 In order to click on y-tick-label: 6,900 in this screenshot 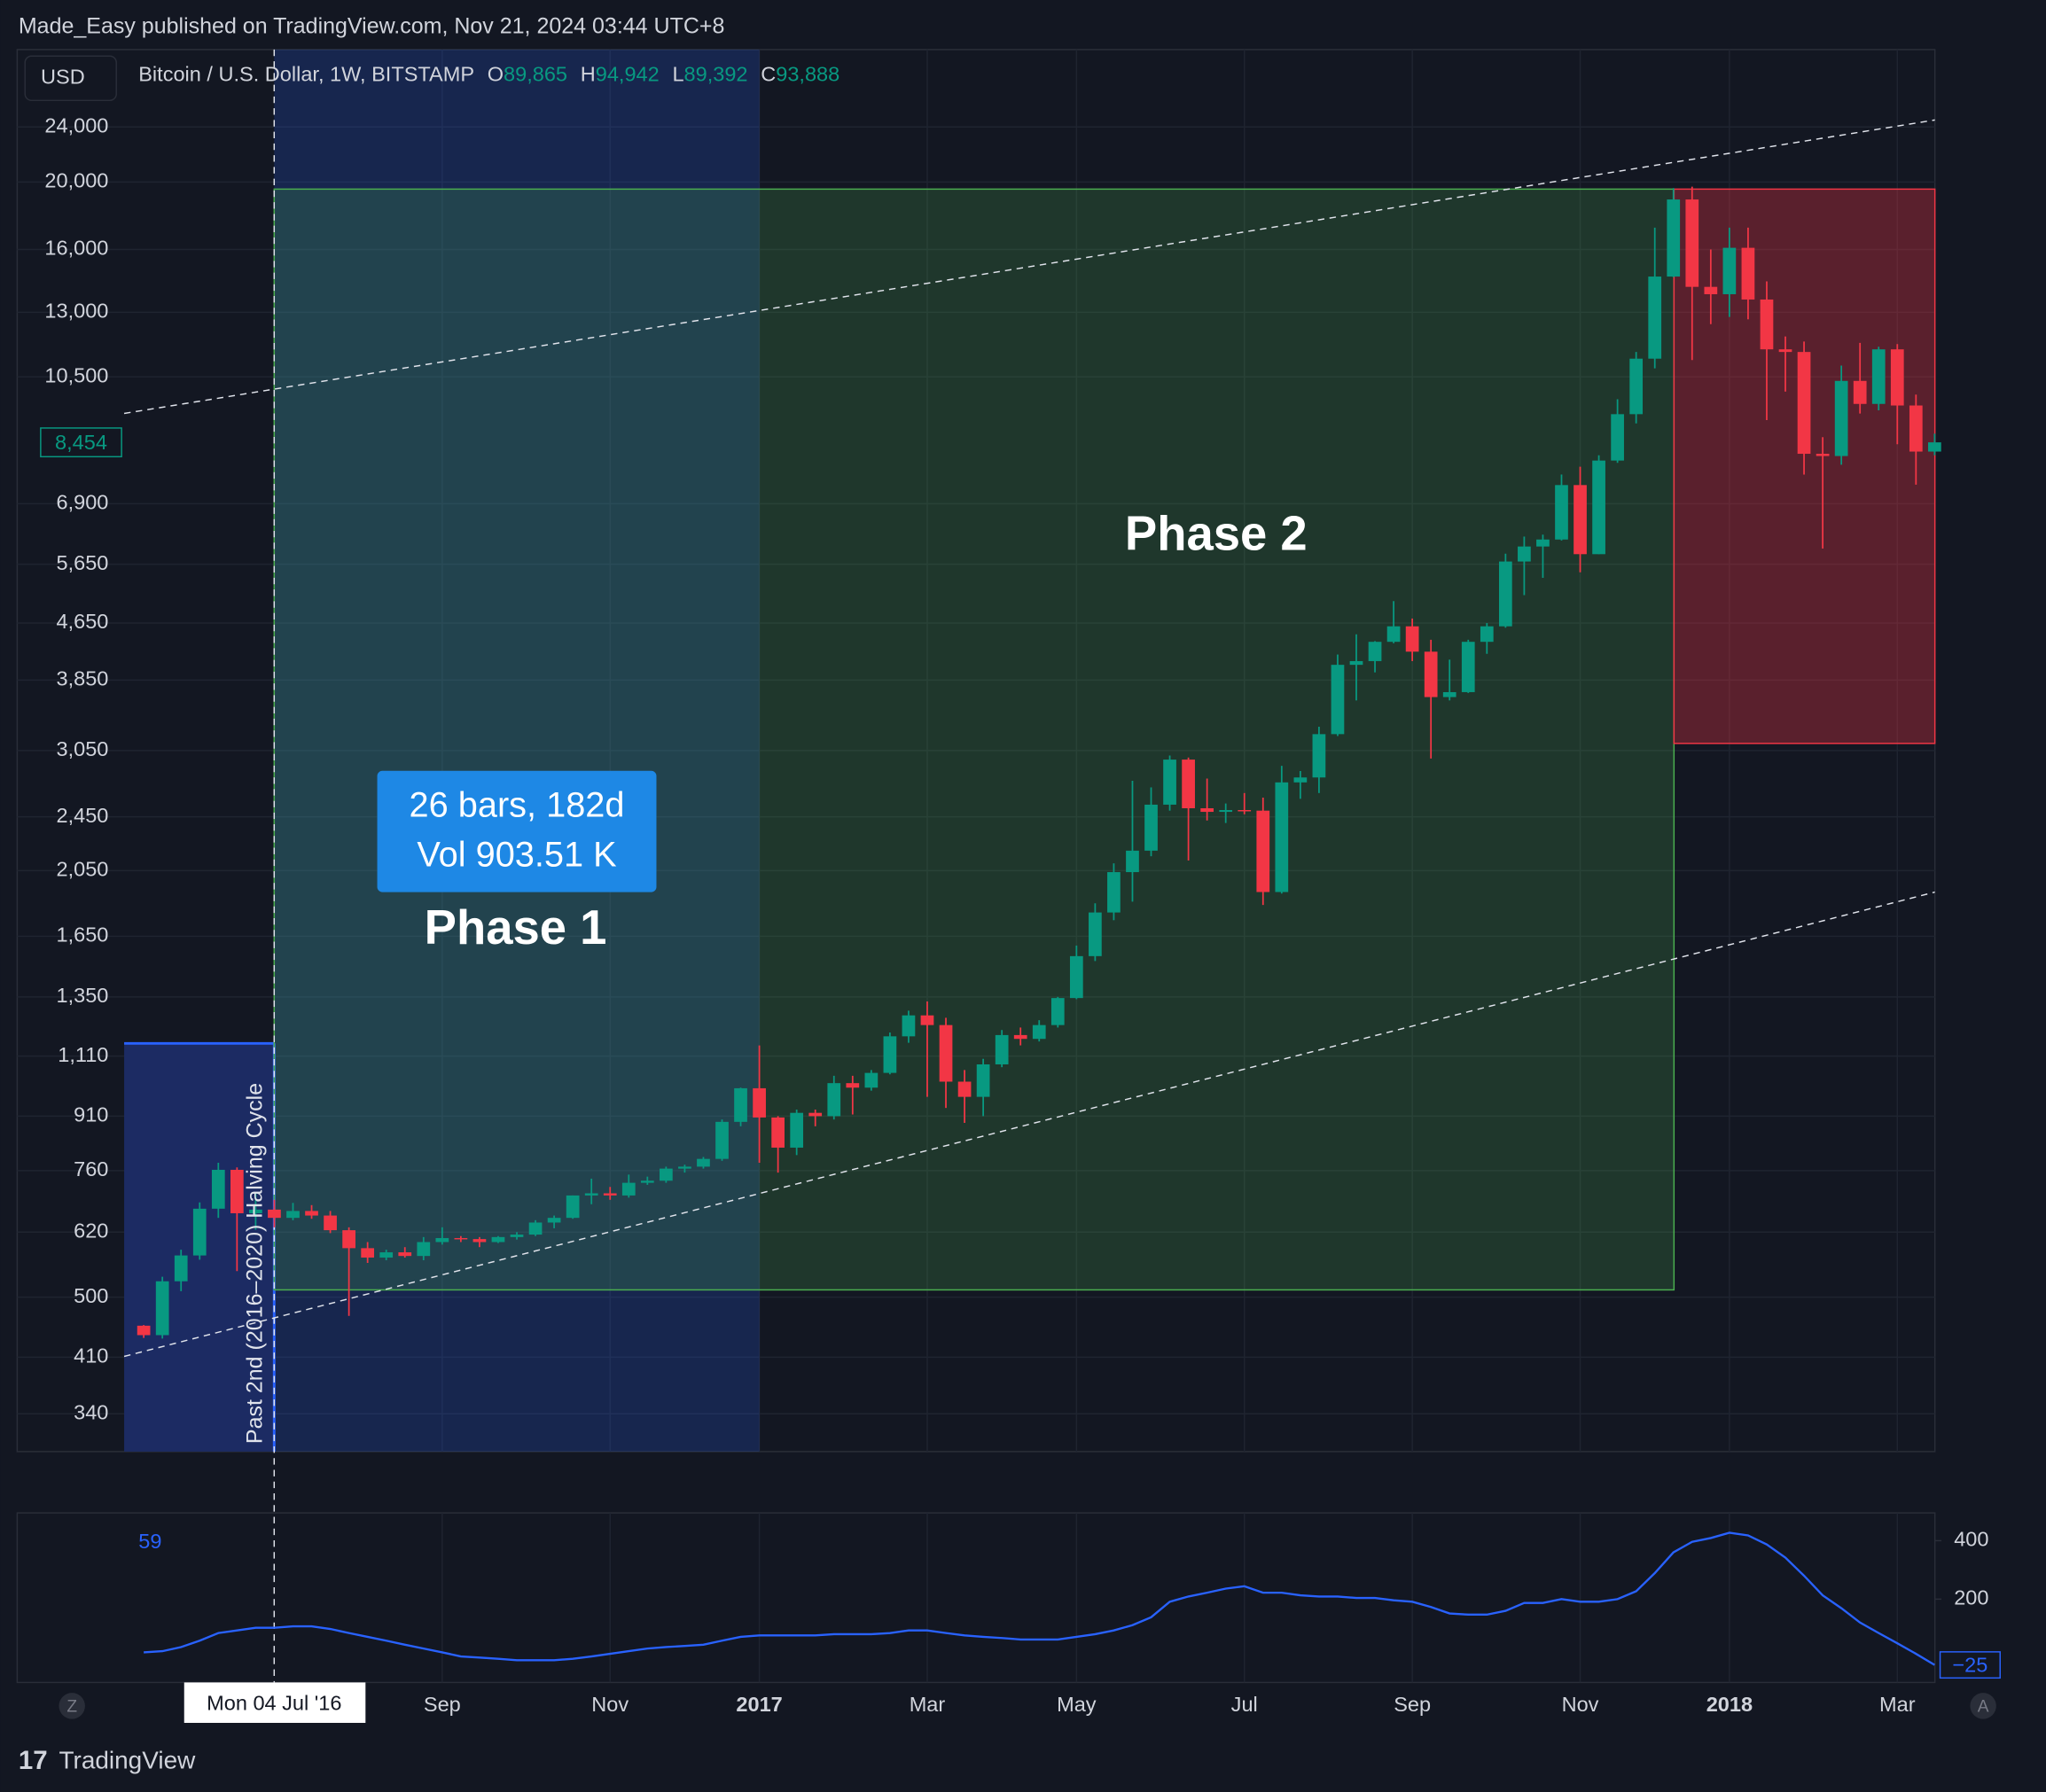, I will do `click(83, 502)`.